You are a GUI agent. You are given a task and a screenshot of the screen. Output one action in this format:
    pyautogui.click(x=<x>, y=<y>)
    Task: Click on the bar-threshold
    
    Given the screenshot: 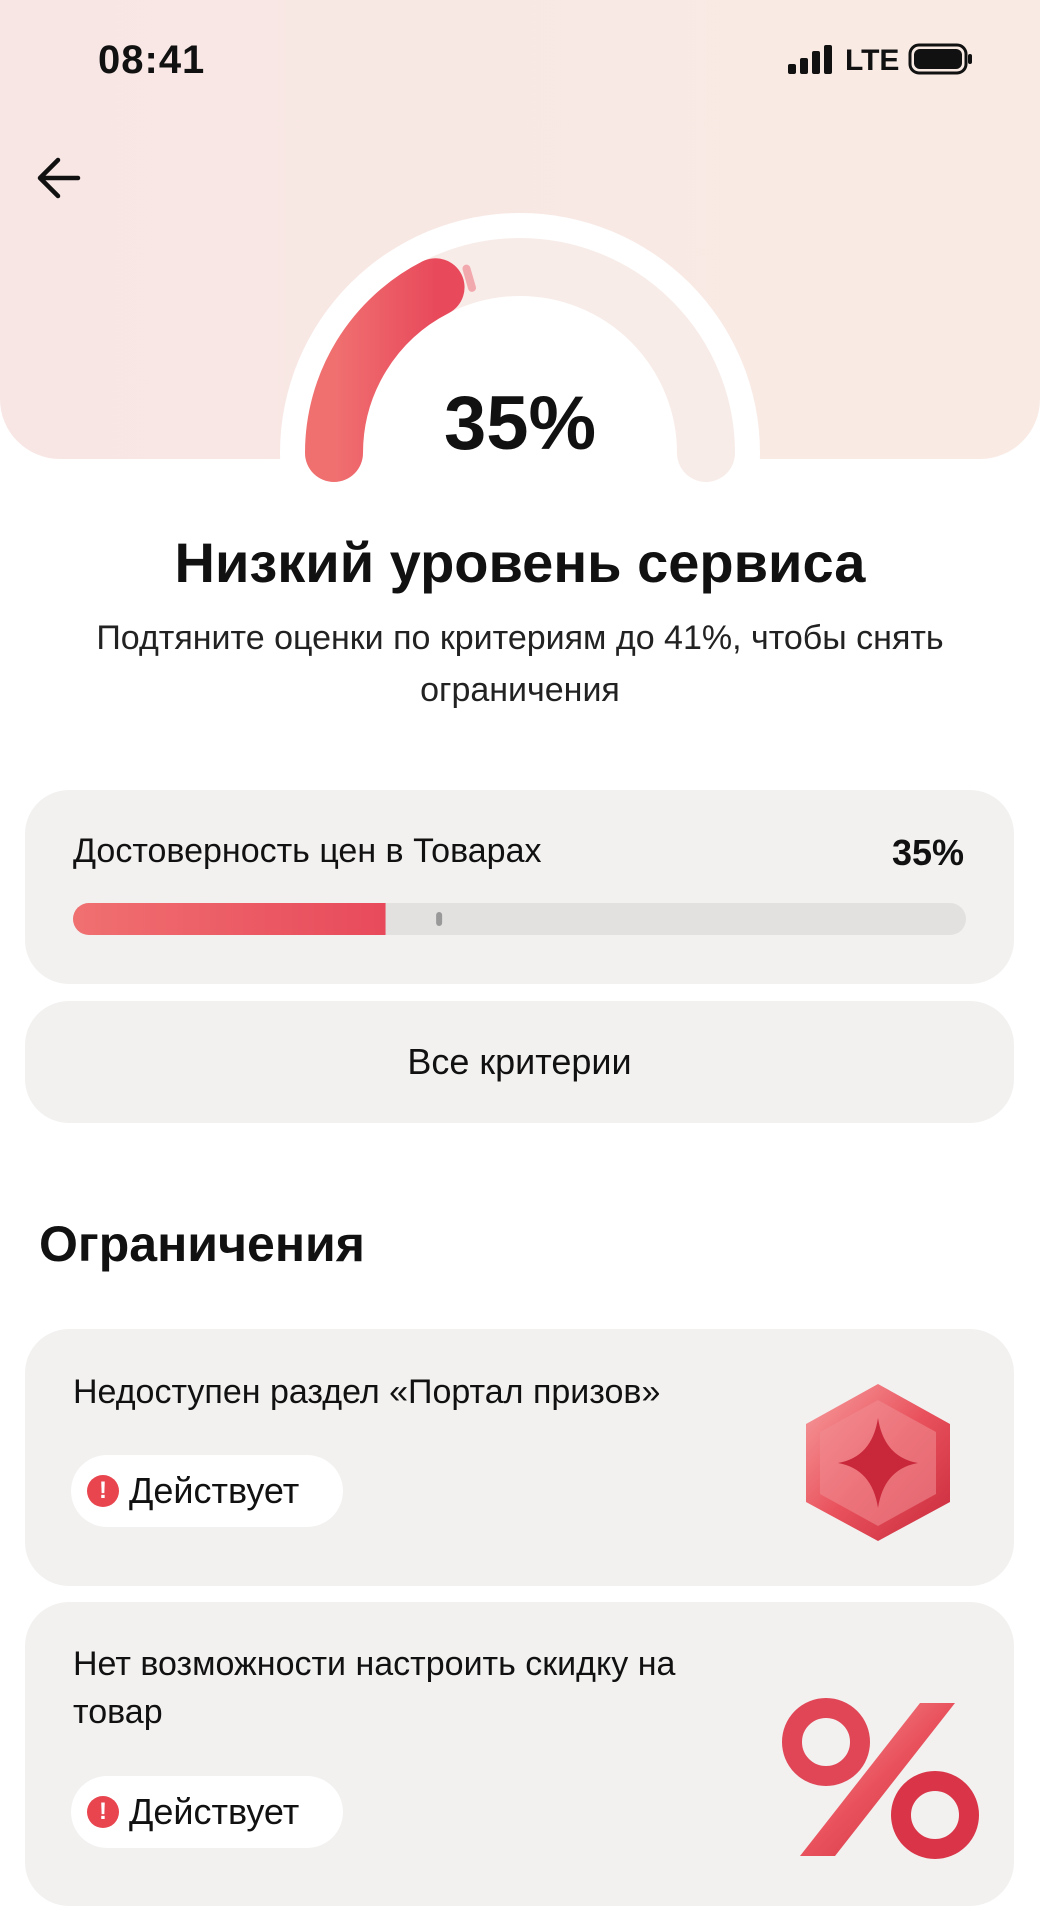 What is the action you would take?
    pyautogui.click(x=439, y=919)
    